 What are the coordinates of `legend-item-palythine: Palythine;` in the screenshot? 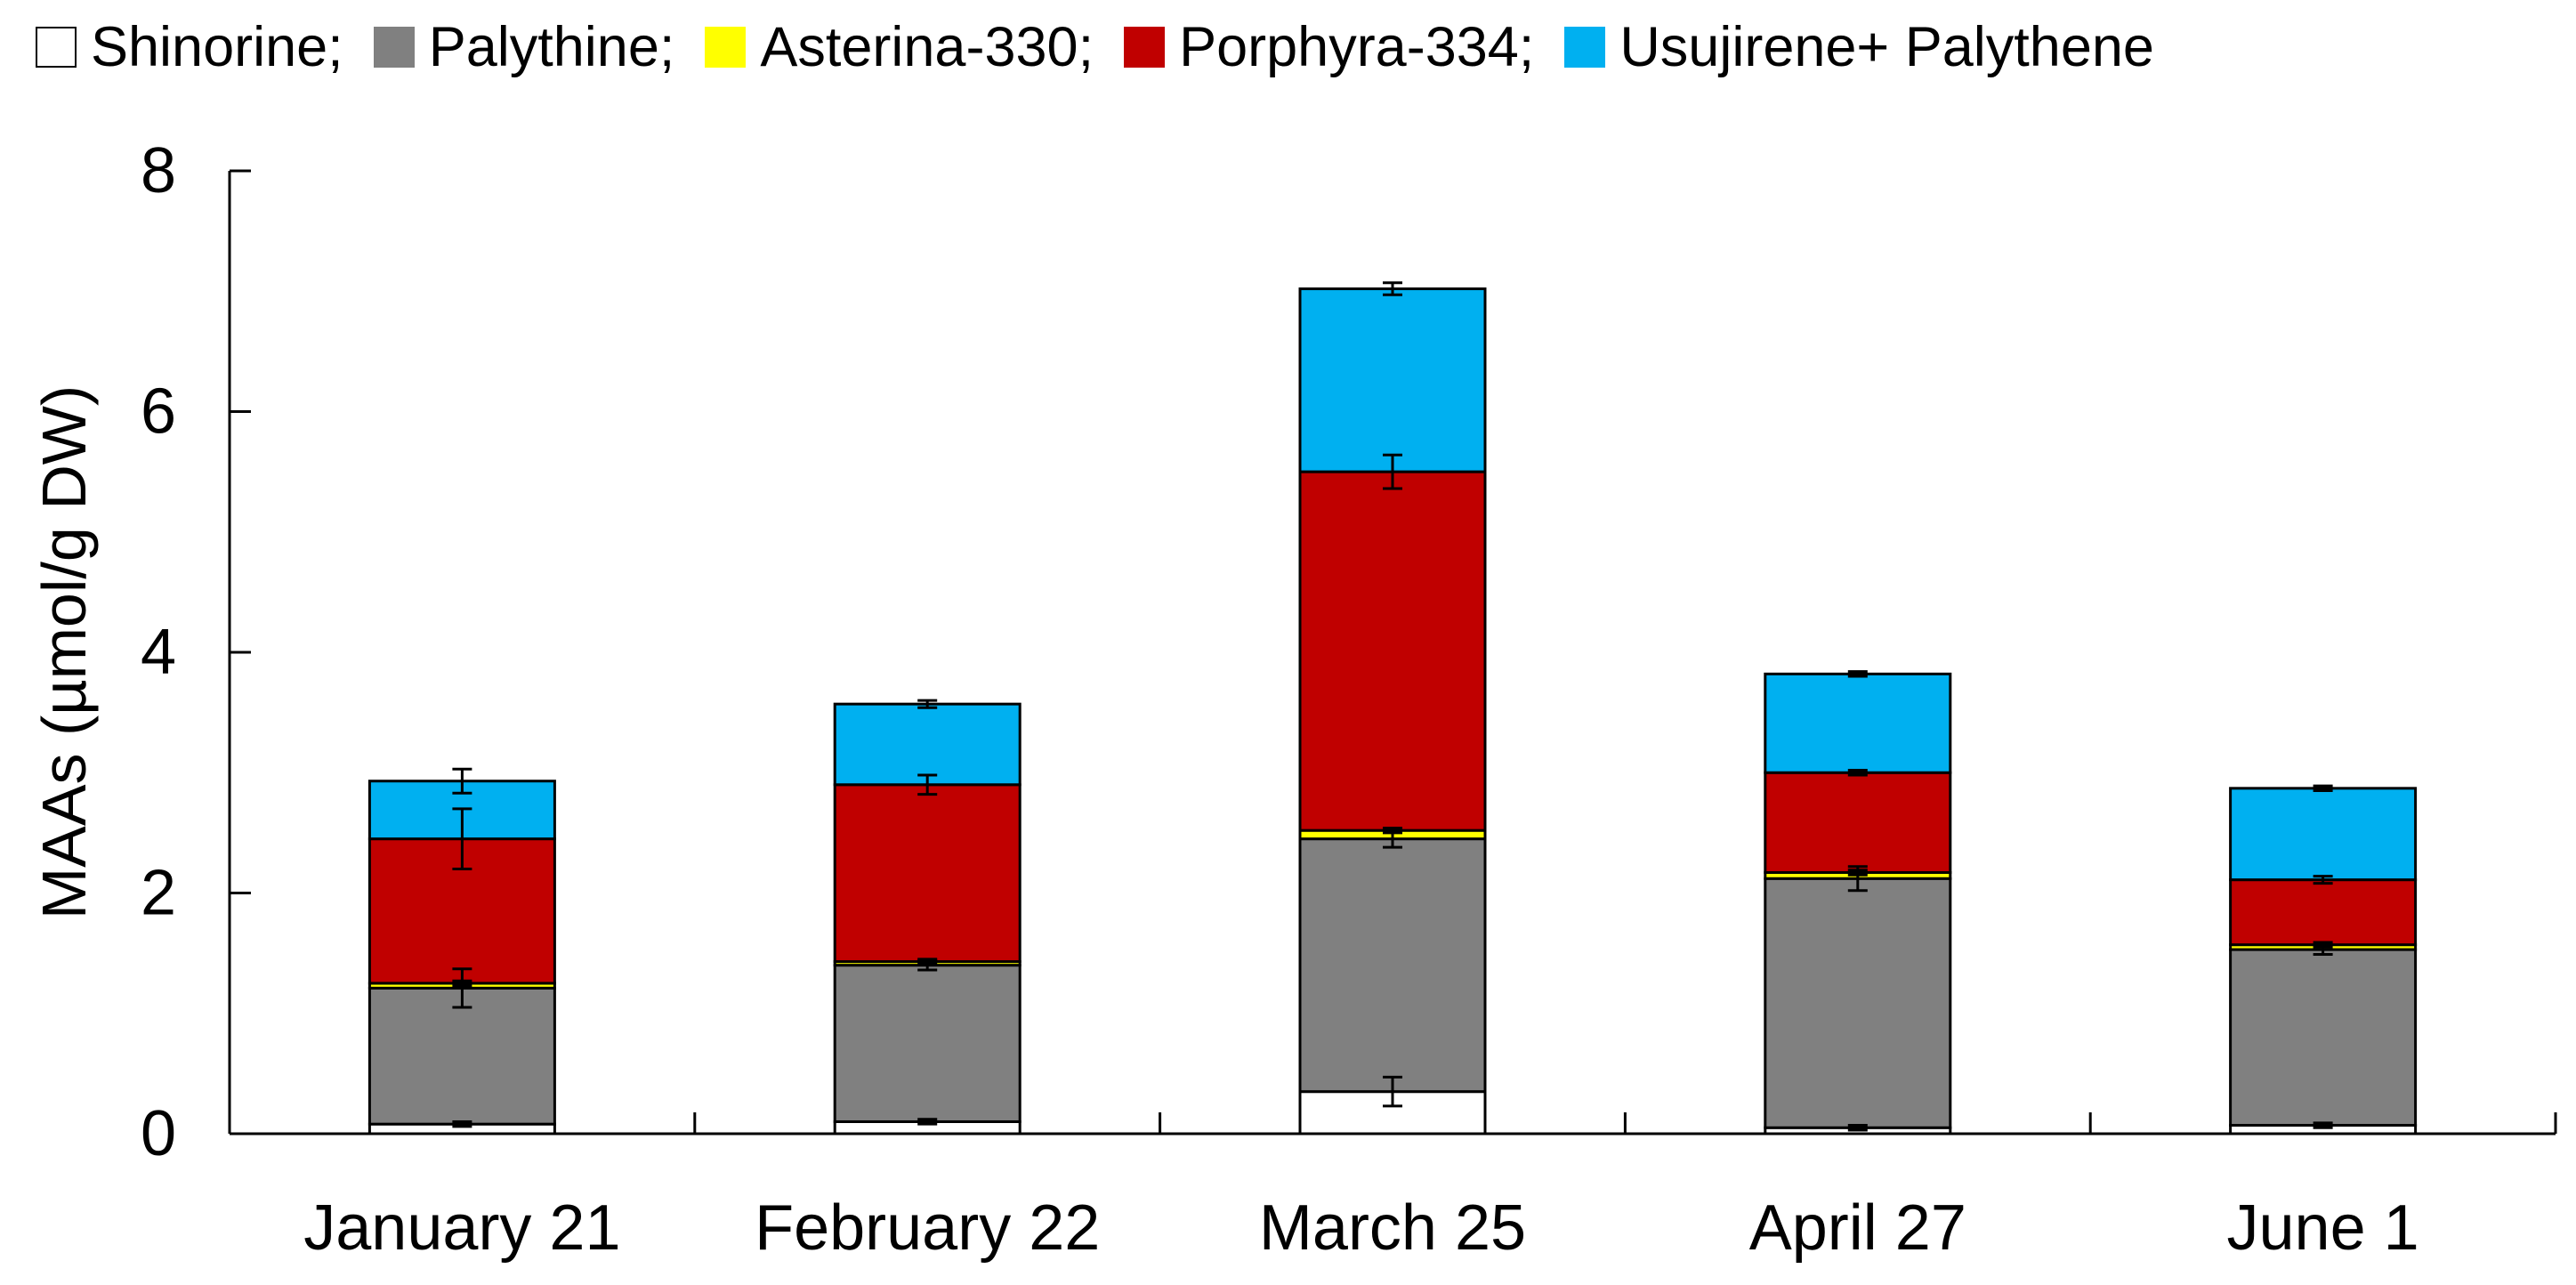 It's located at (524, 47).